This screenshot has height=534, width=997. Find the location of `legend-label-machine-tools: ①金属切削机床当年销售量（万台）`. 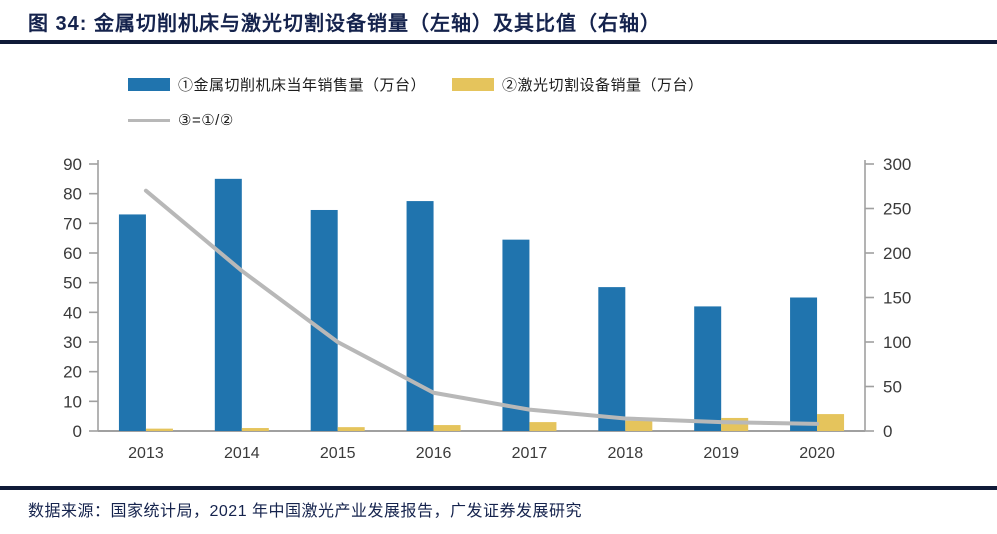

legend-label-machine-tools: ①金属切削机床当年销售量（万台） is located at coordinates (302, 85).